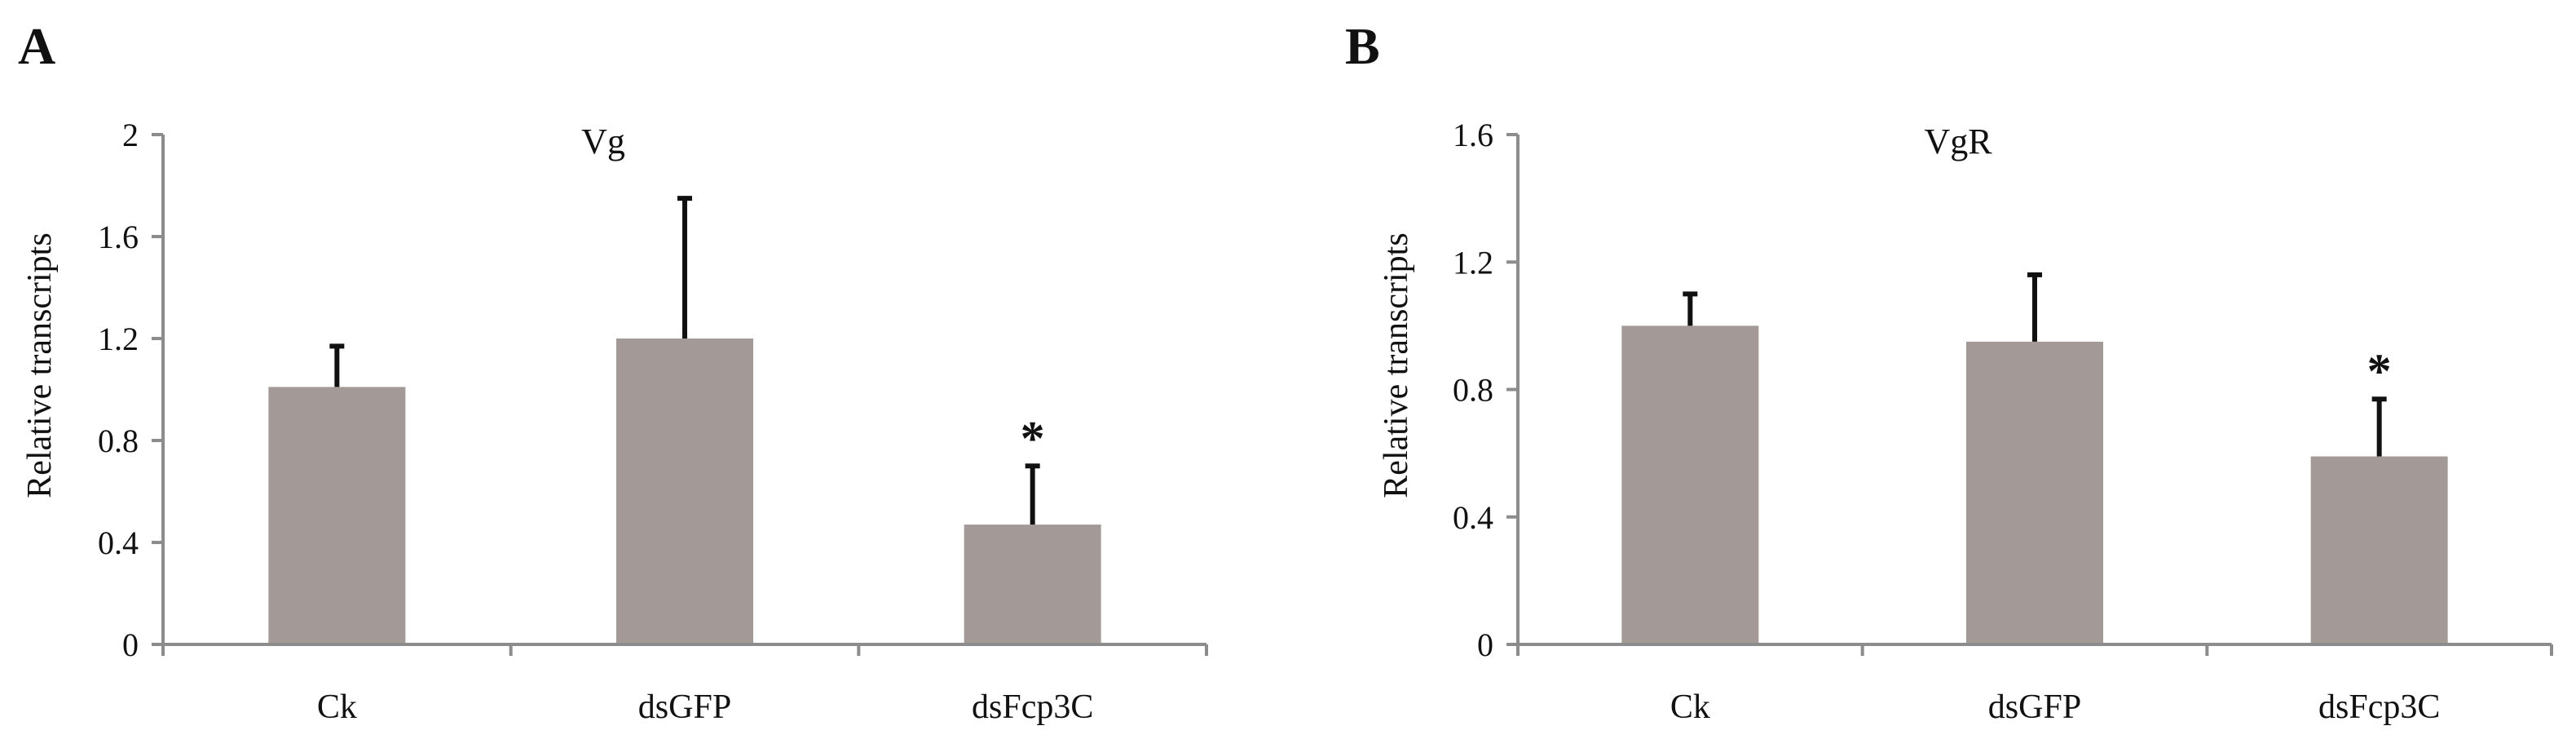 The image size is (2576, 748). I want to click on panel-letter-b: B, so click(1362, 46).